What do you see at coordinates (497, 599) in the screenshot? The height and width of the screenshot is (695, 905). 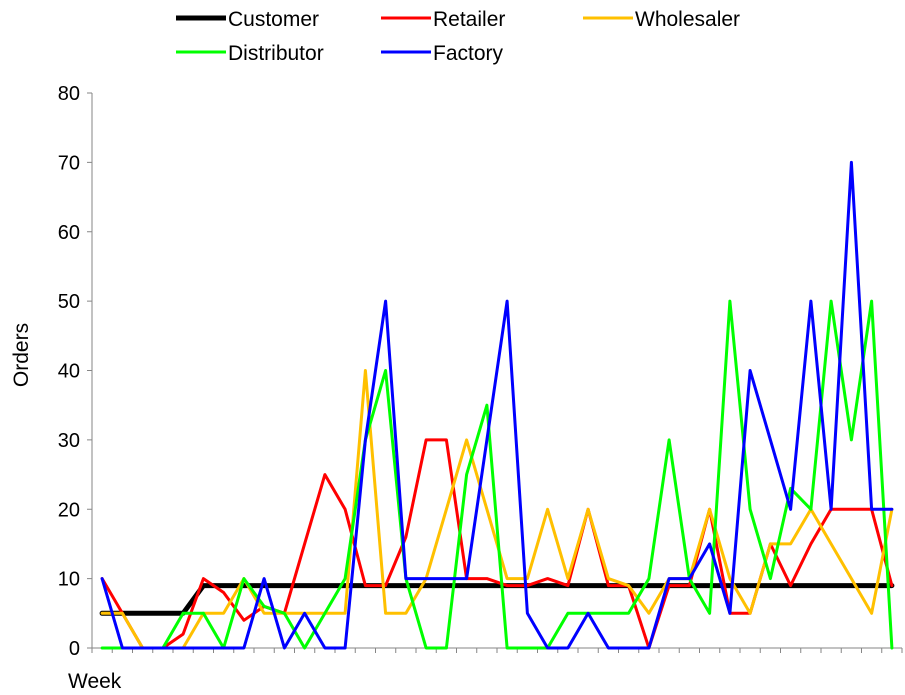 I see `series-line-customer` at bounding box center [497, 599].